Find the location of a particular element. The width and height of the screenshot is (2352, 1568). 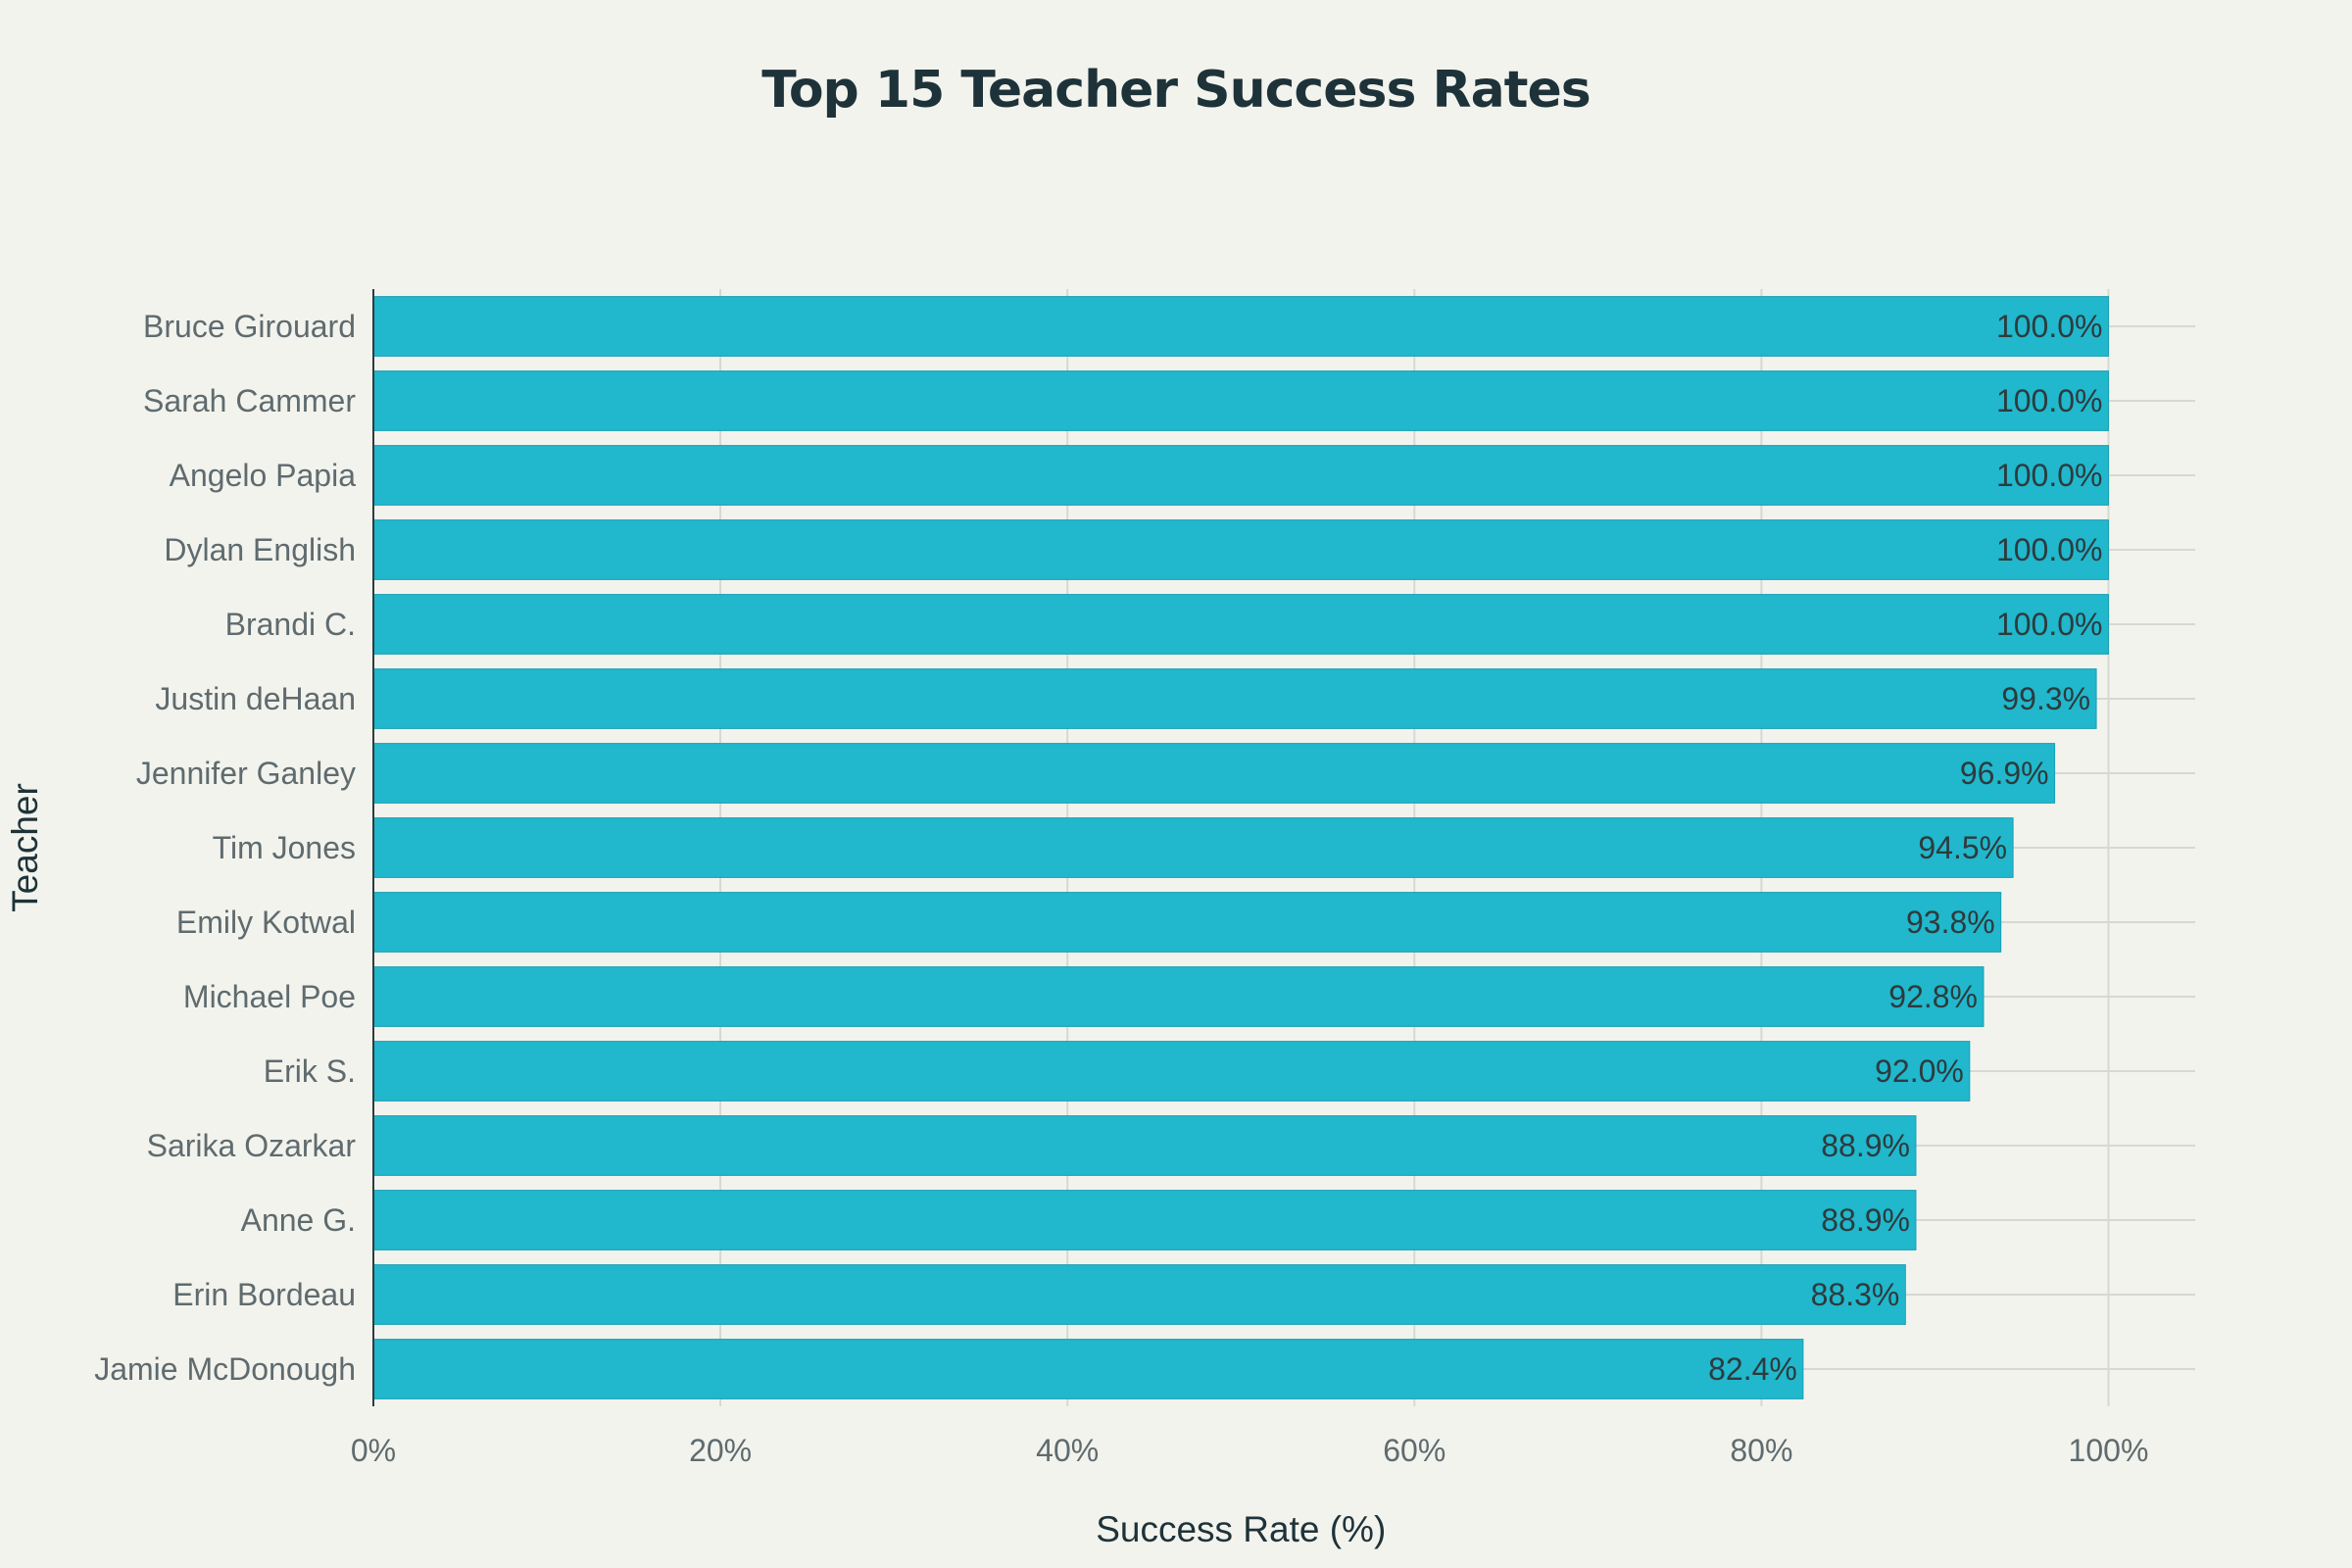

y-tick-label: Bruce Girouard is located at coordinates (249, 326).